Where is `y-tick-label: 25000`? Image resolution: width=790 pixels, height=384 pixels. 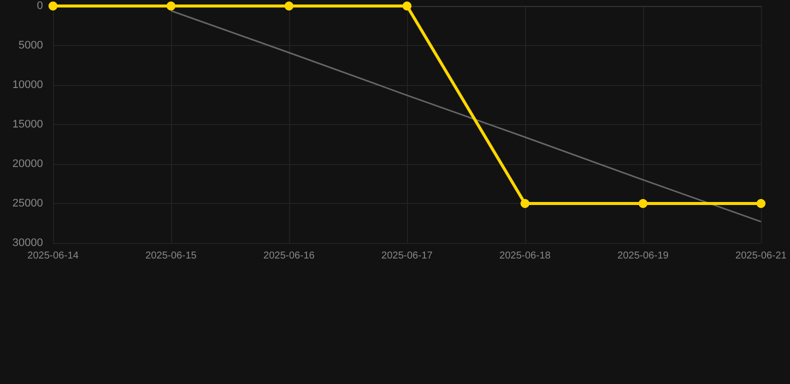
y-tick-label: 25000 is located at coordinates (27, 204).